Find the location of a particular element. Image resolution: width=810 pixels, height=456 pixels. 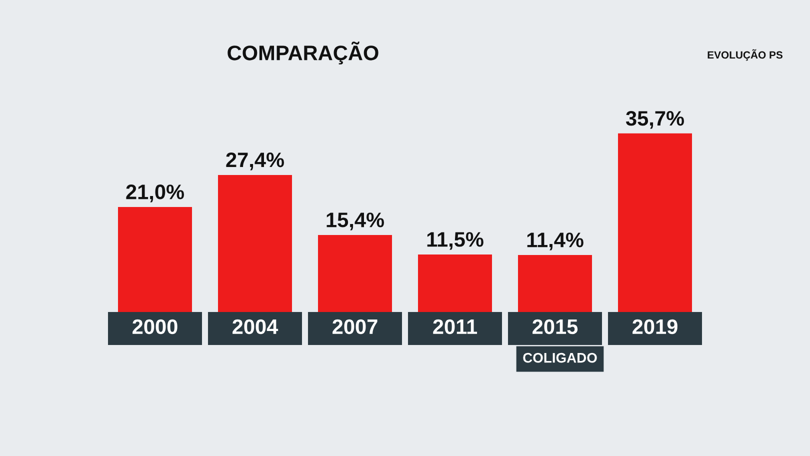

data-label: 35,7% is located at coordinates (655, 119).